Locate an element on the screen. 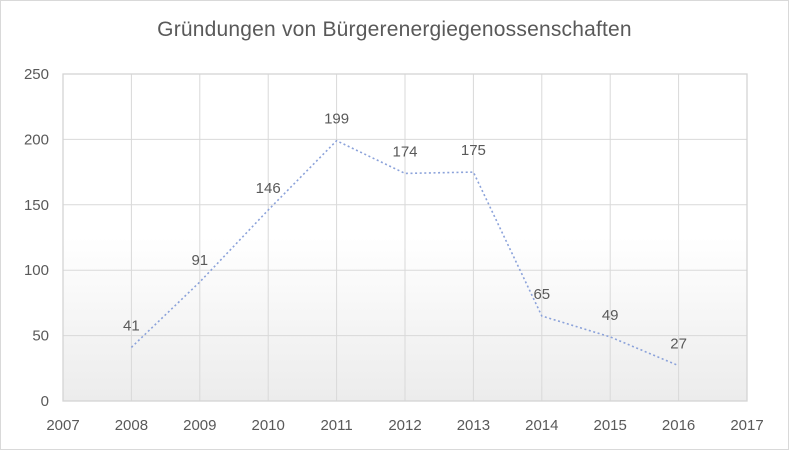 This screenshot has width=789, height=450. y-axis-tick-label: 200 is located at coordinates (36, 139).